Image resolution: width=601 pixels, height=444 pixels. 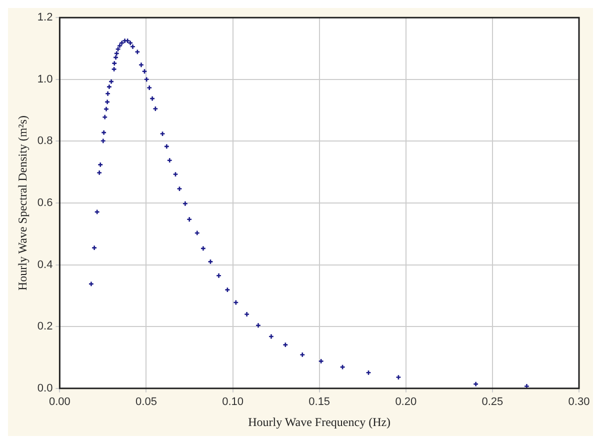 I want to click on x-tick-label: 0.15, so click(x=319, y=402).